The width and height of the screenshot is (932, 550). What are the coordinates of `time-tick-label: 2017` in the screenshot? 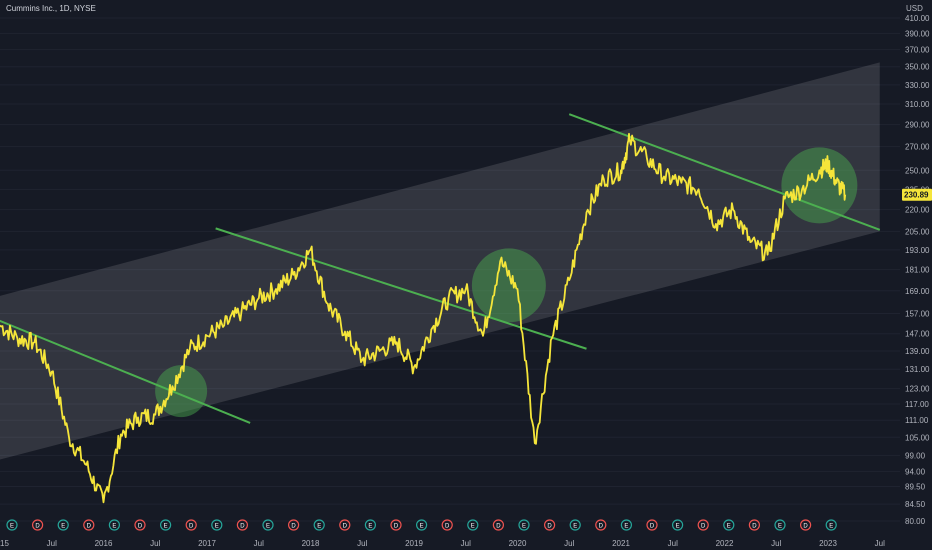 It's located at (207, 543).